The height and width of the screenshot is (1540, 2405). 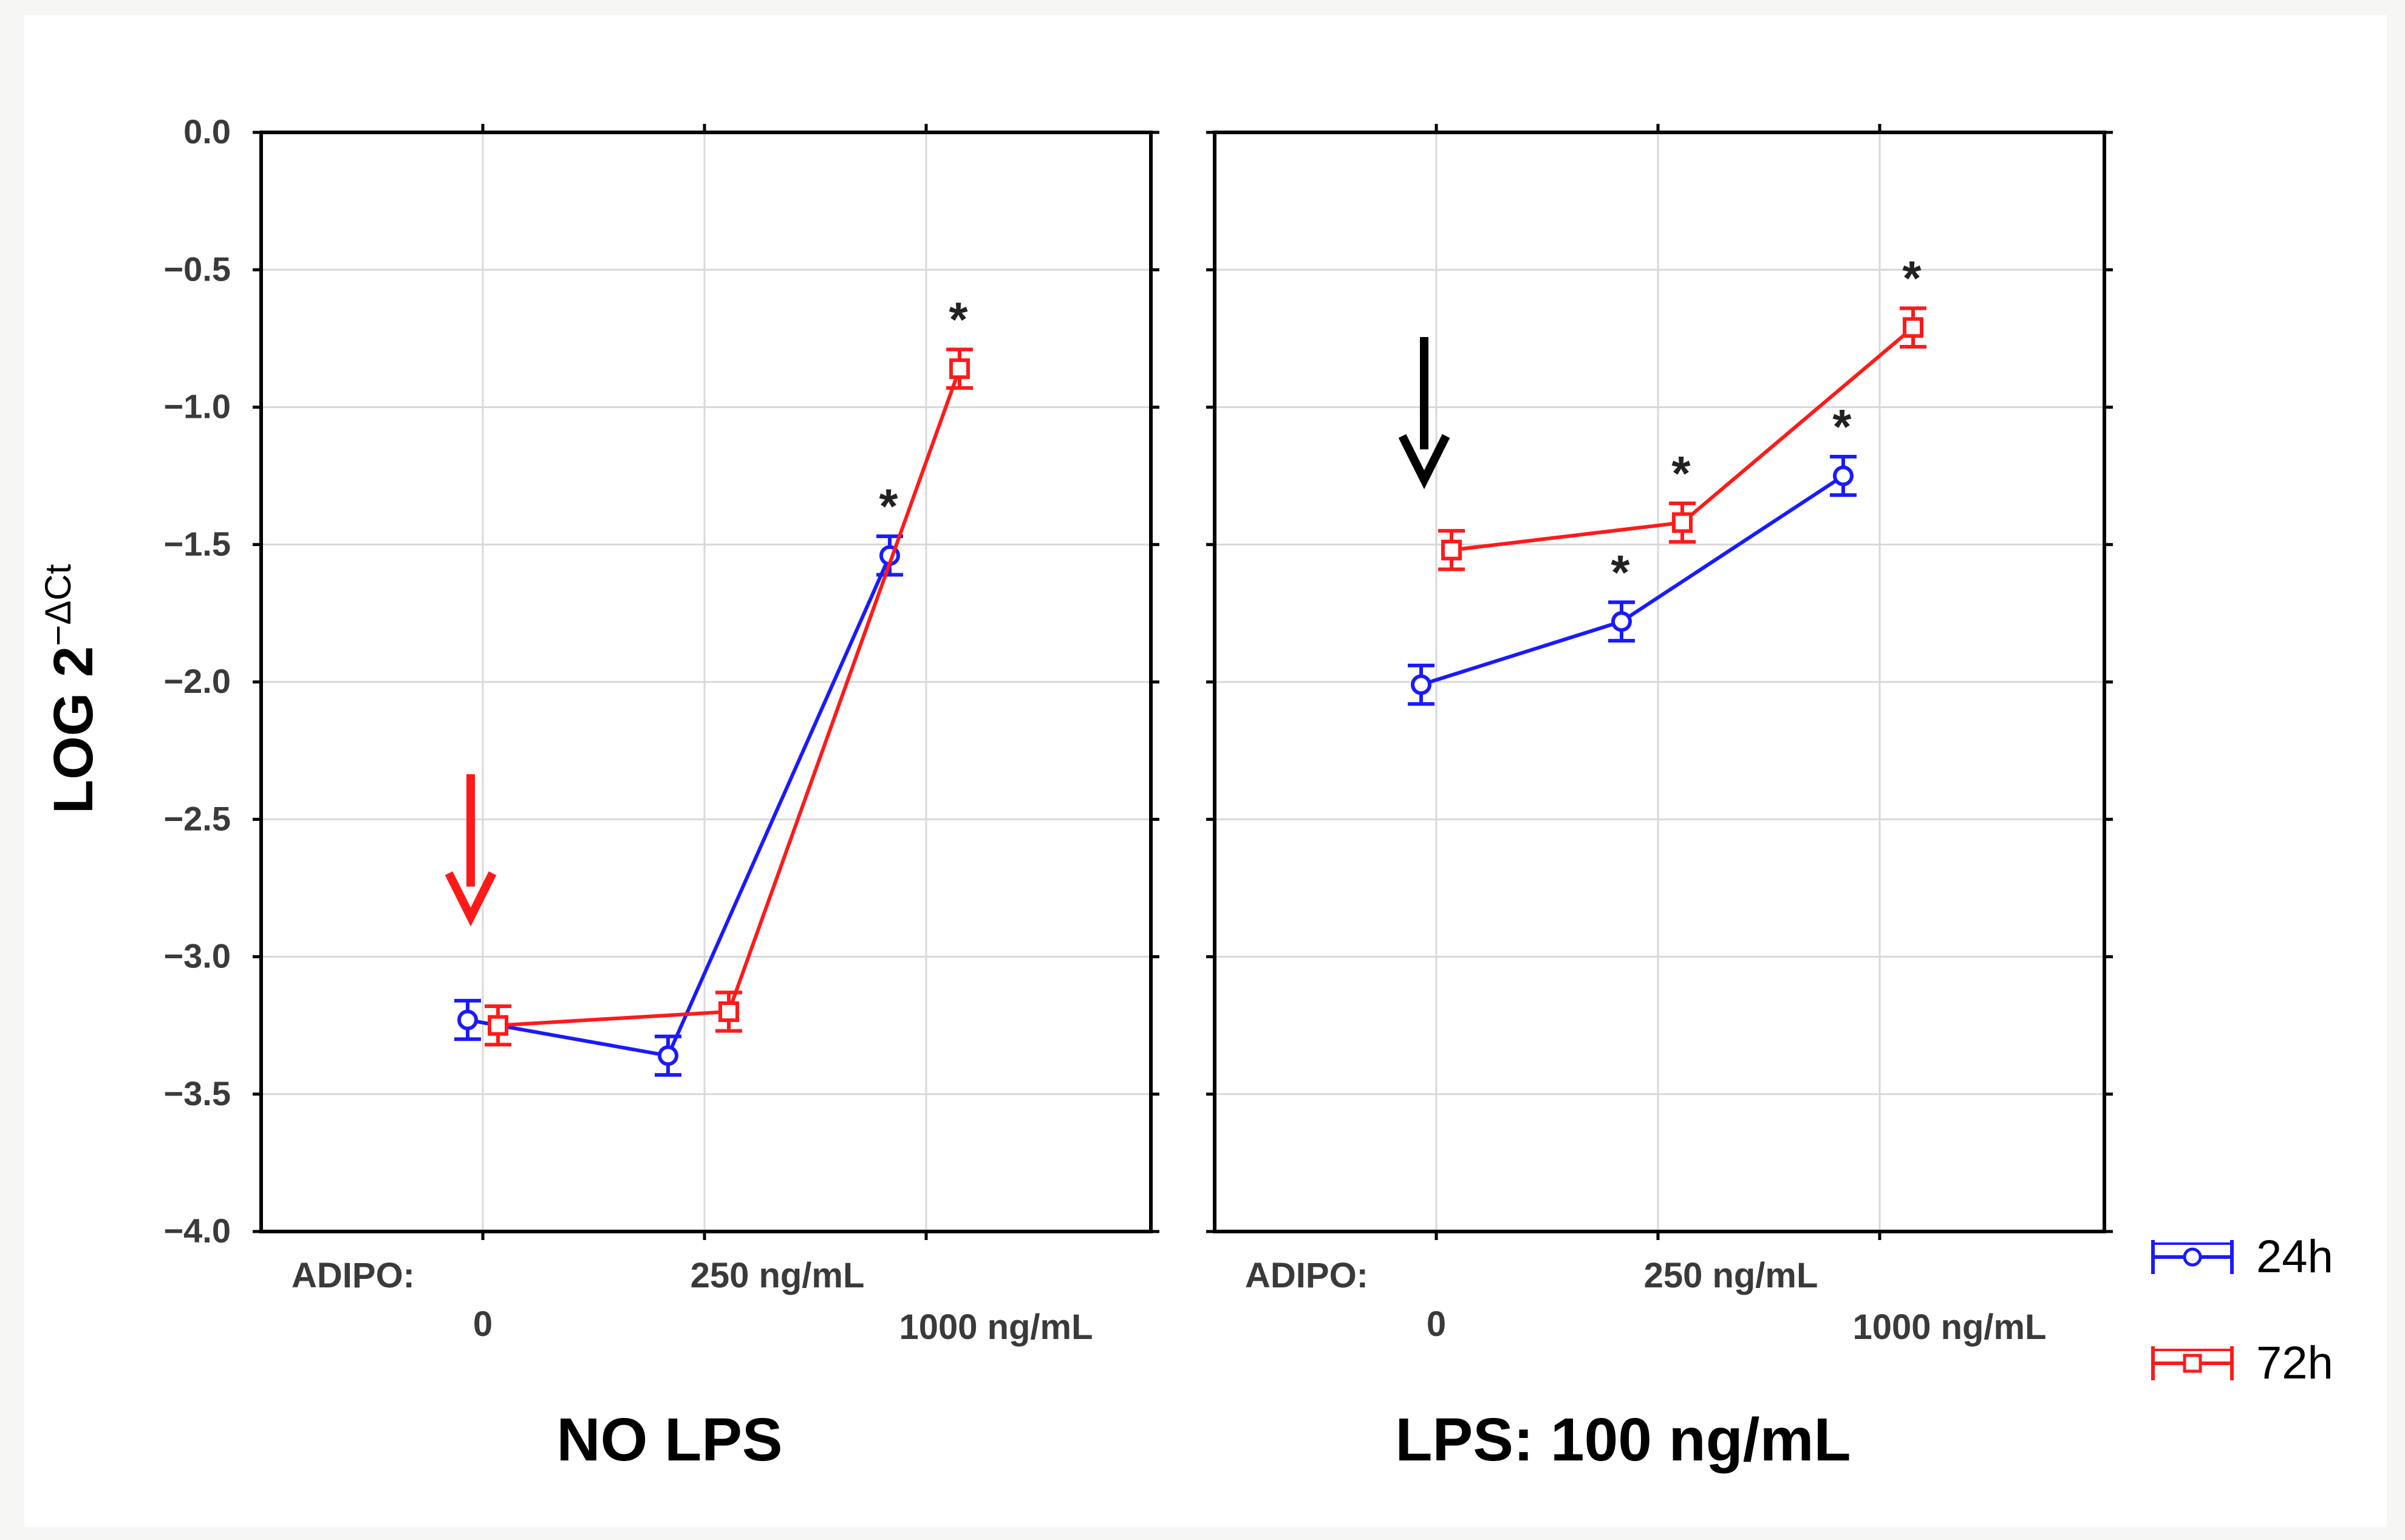 I want to click on panel-title: NO LPS, so click(x=669, y=1440).